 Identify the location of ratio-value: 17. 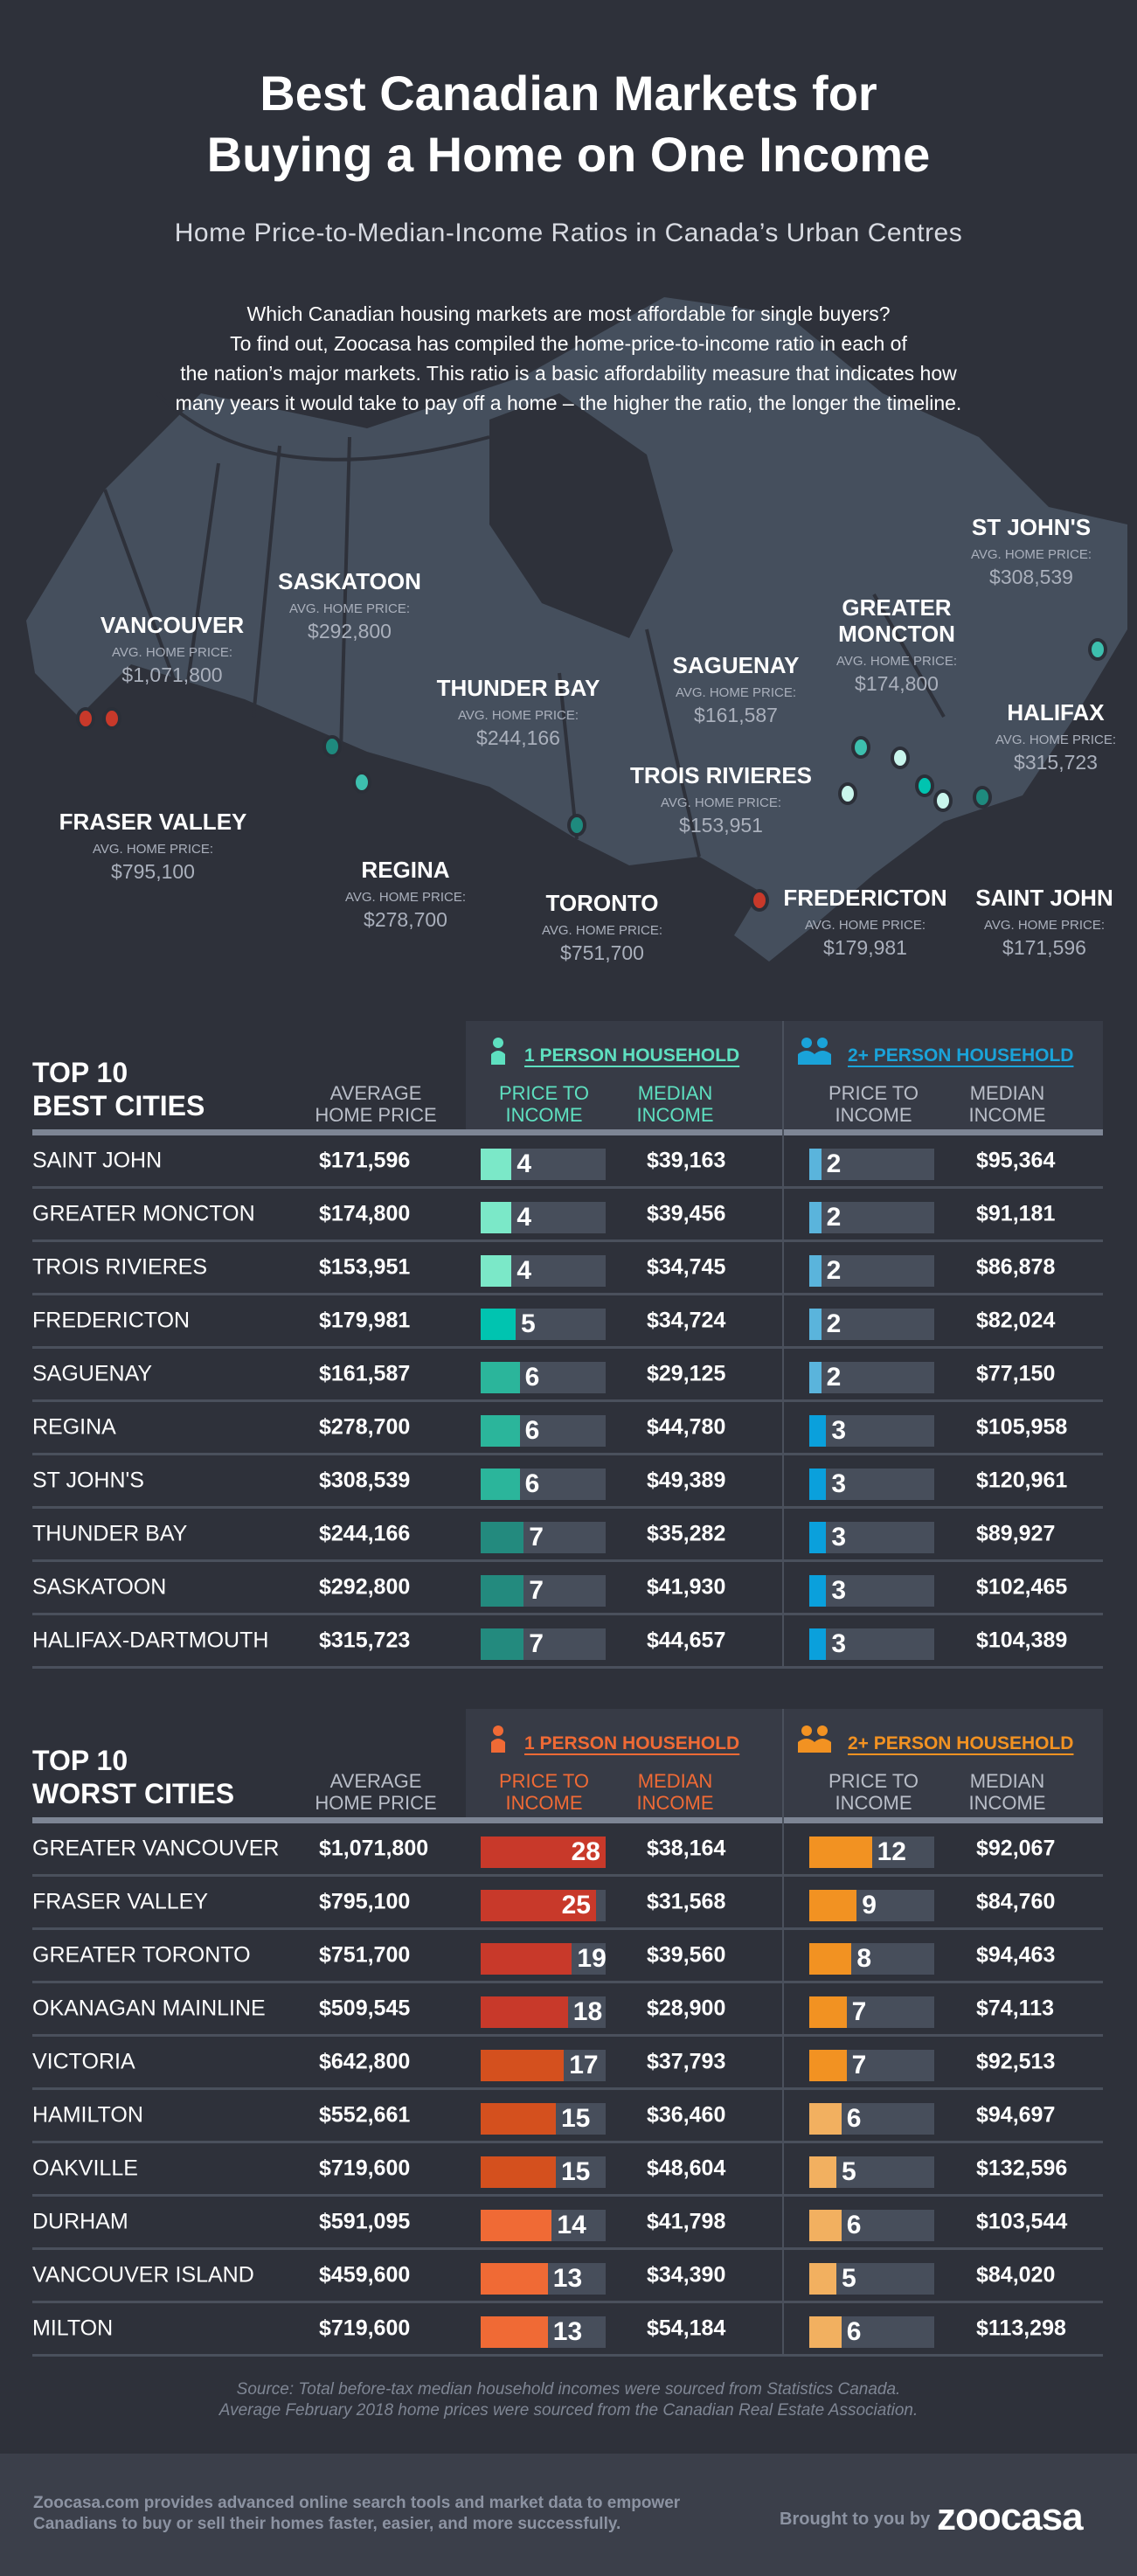
(584, 2065).